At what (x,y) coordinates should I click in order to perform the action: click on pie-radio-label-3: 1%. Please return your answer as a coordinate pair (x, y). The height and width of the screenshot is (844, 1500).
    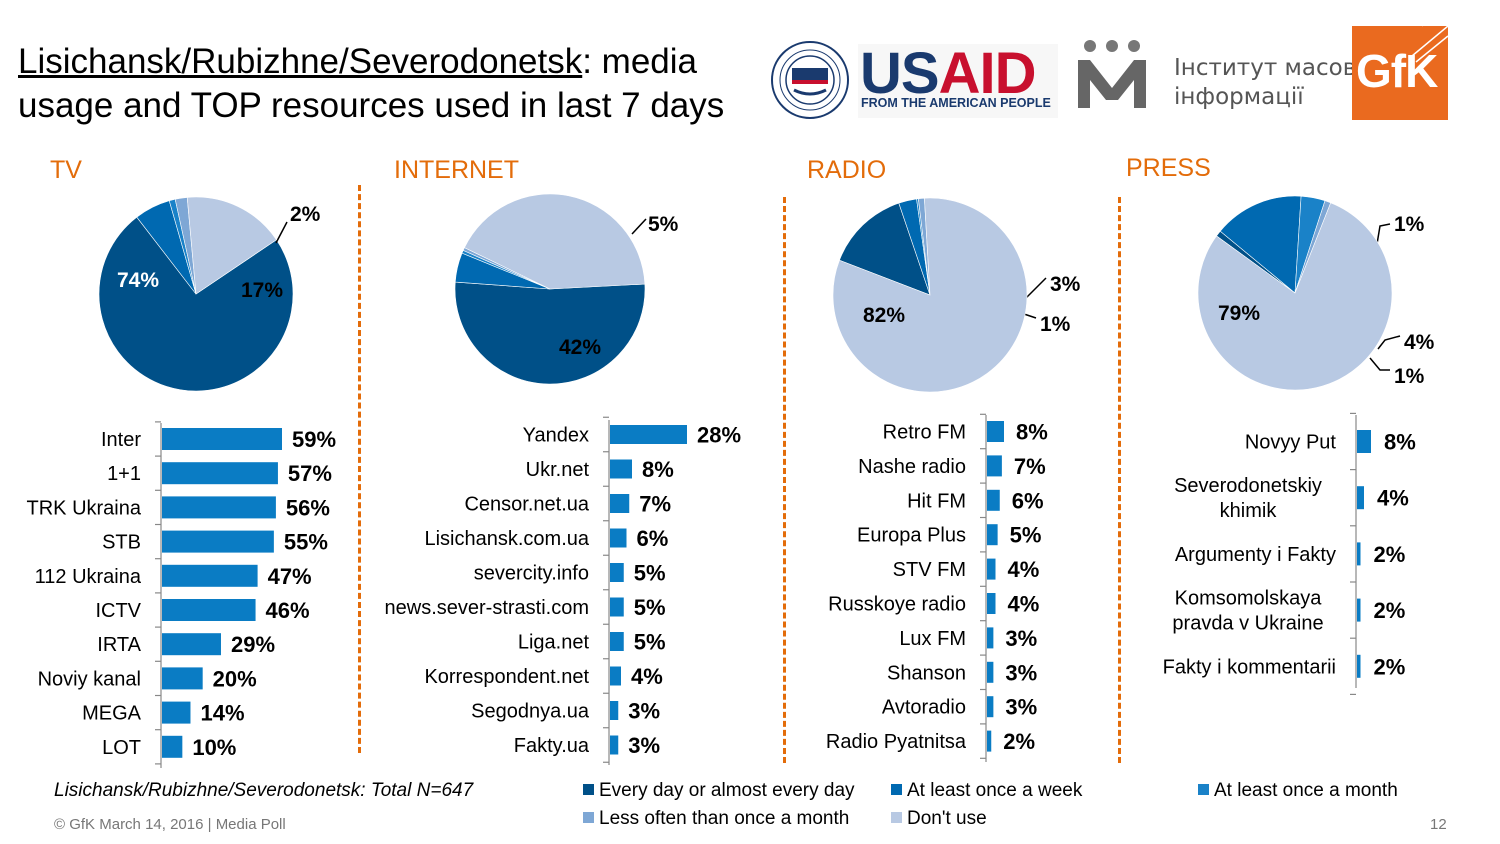
    Looking at the image, I should click on (1055, 324).